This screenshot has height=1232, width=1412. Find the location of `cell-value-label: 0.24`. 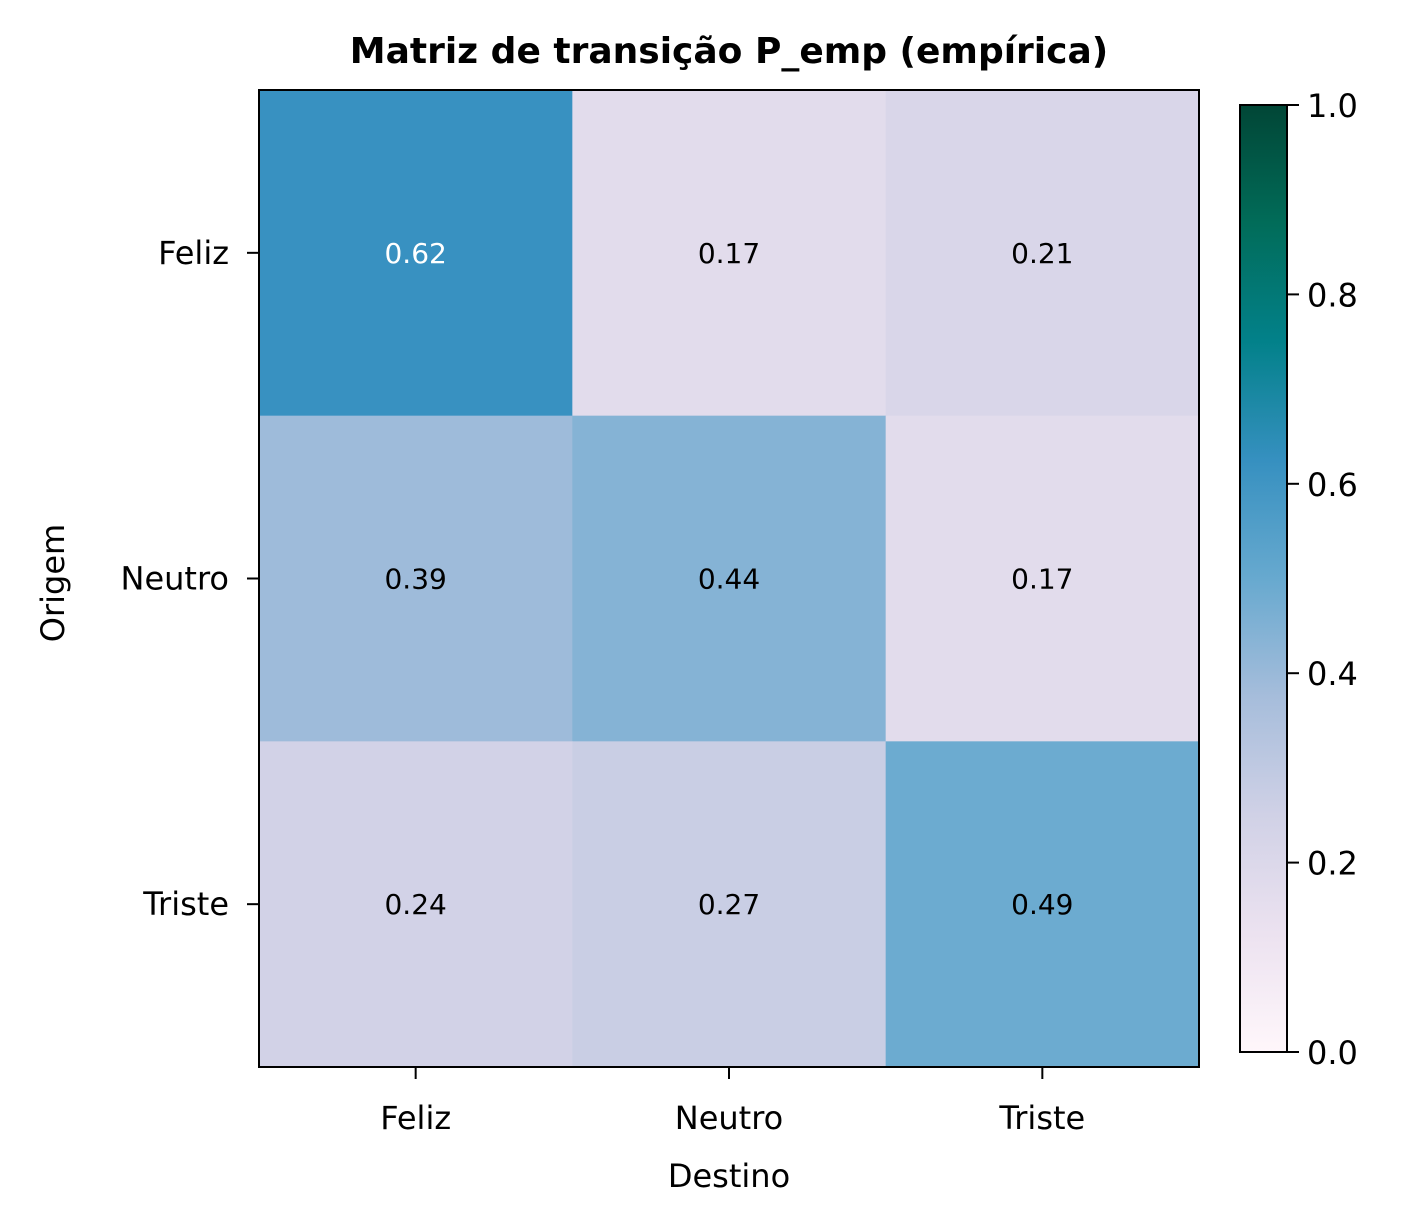

cell-value-label: 0.24 is located at coordinates (415, 904).